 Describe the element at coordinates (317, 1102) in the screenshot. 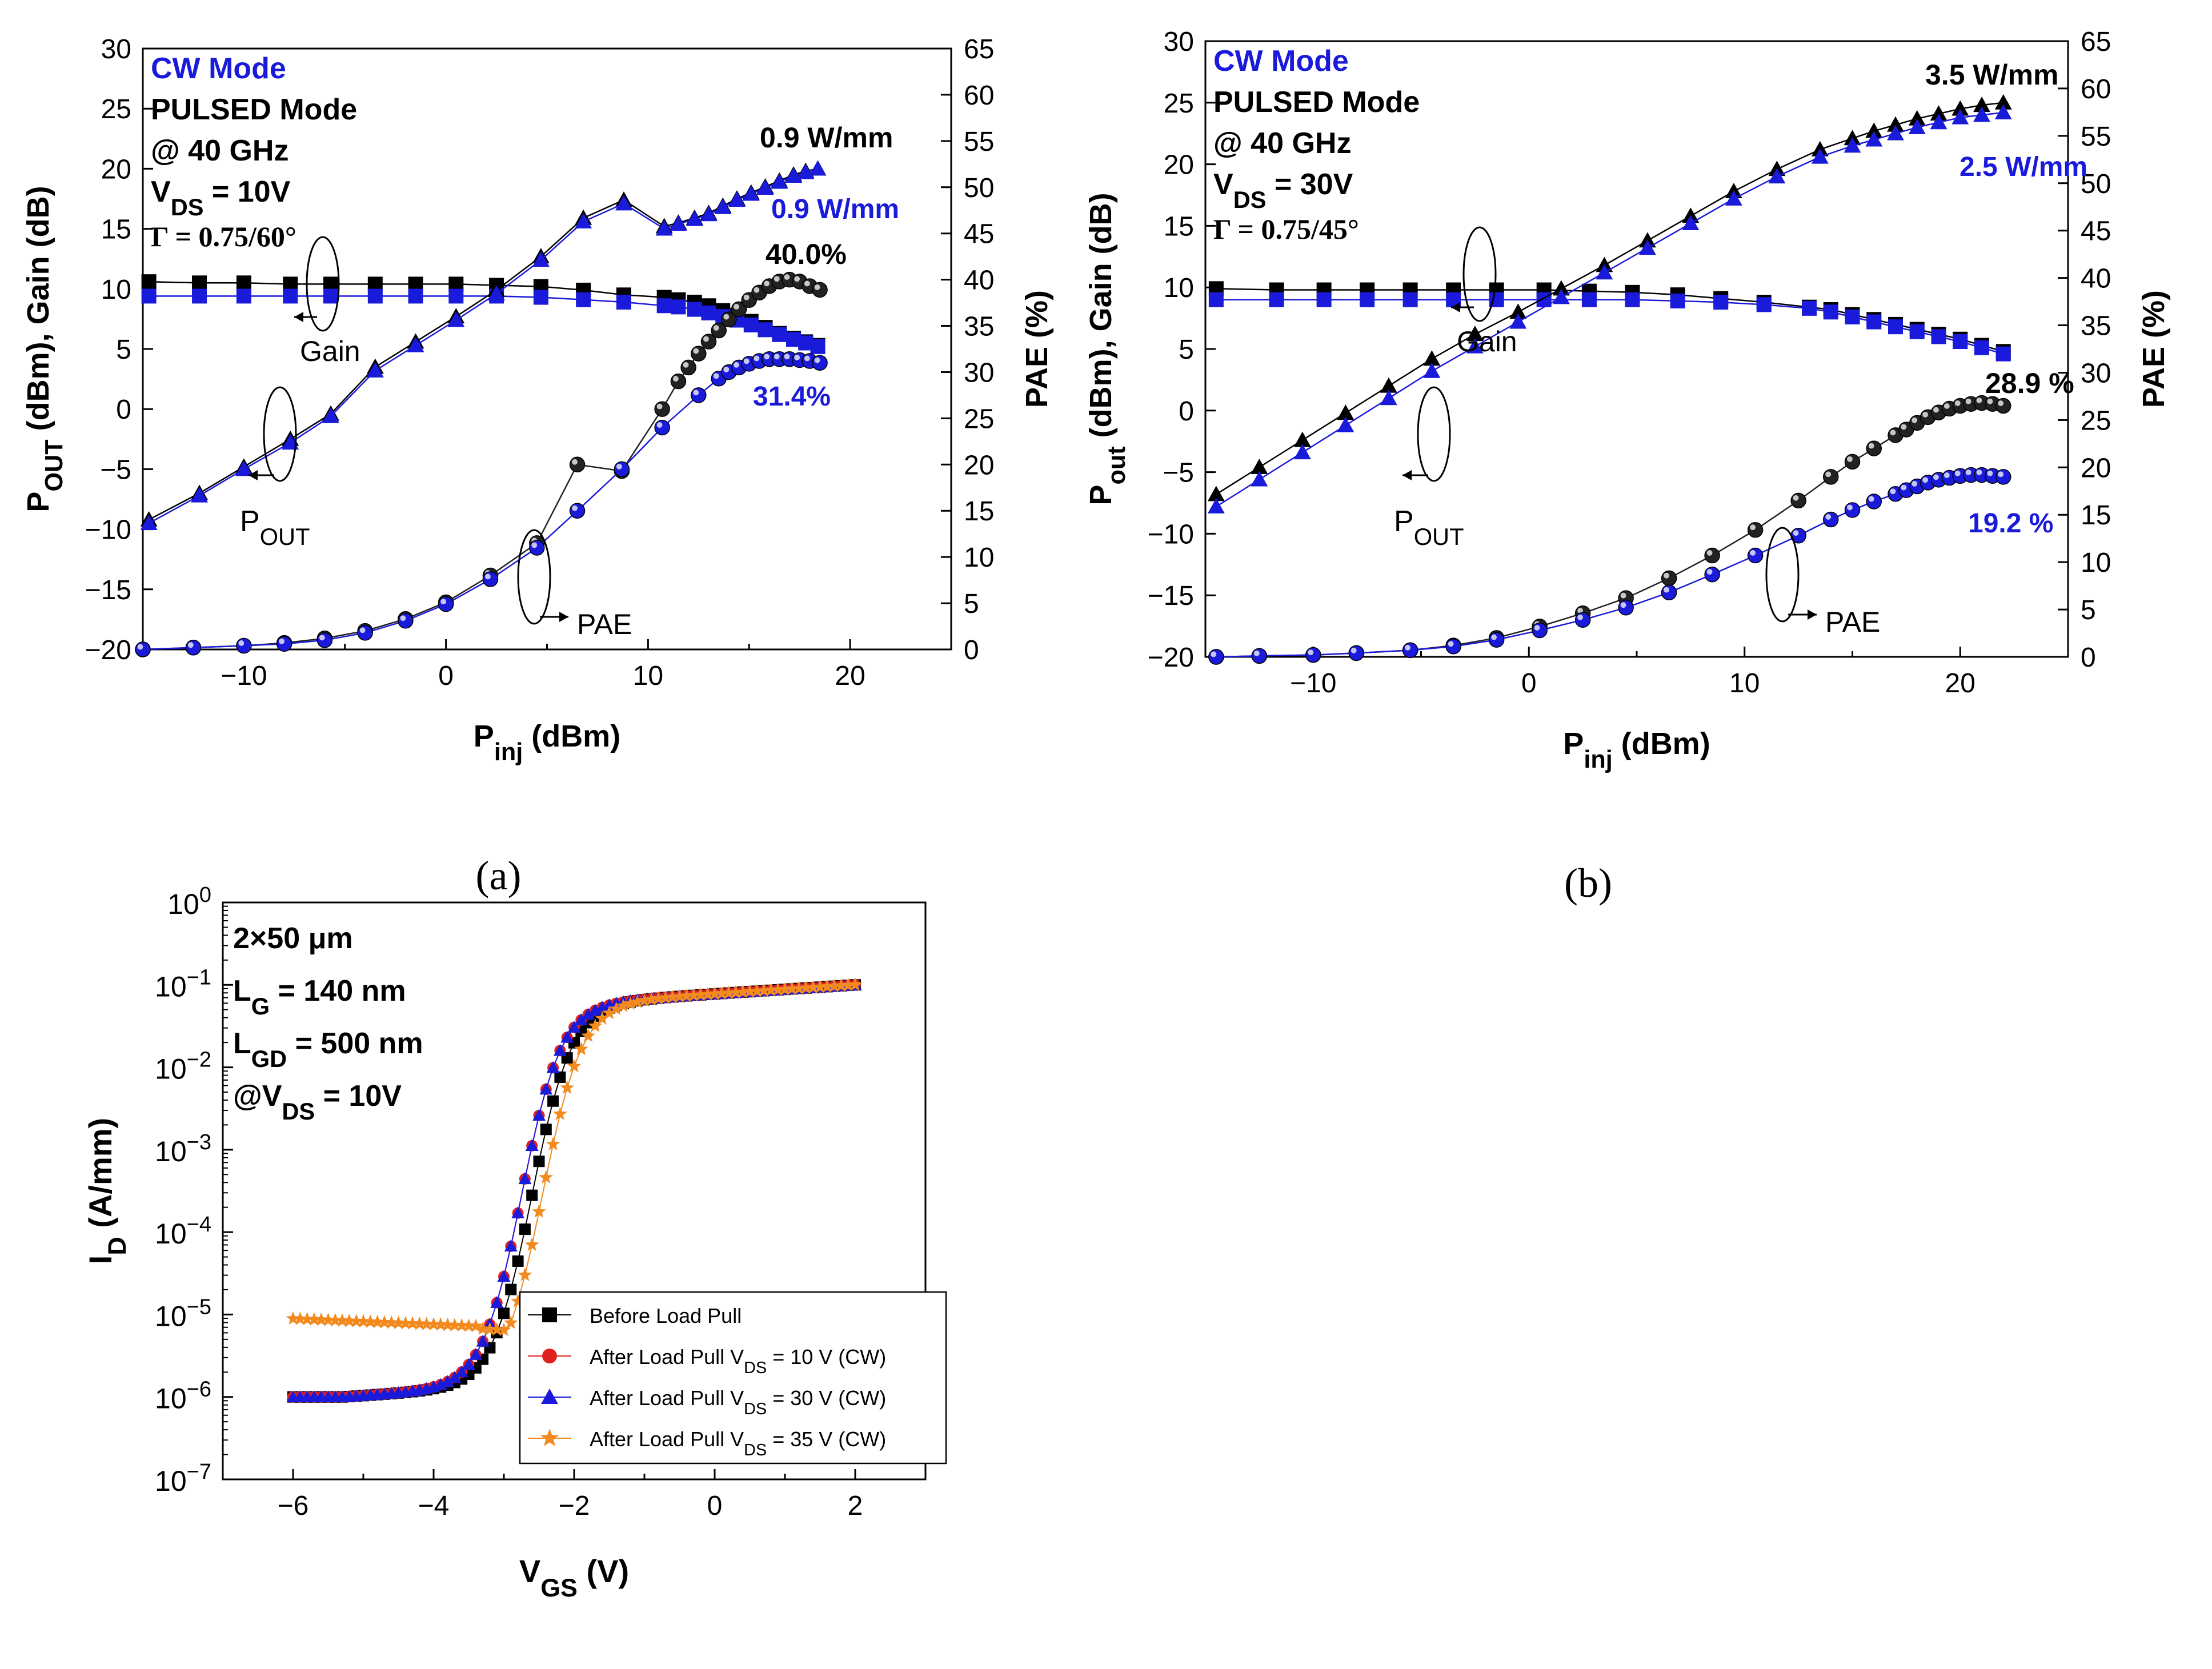

I see `device-info-line: @VDS = 10V` at that location.